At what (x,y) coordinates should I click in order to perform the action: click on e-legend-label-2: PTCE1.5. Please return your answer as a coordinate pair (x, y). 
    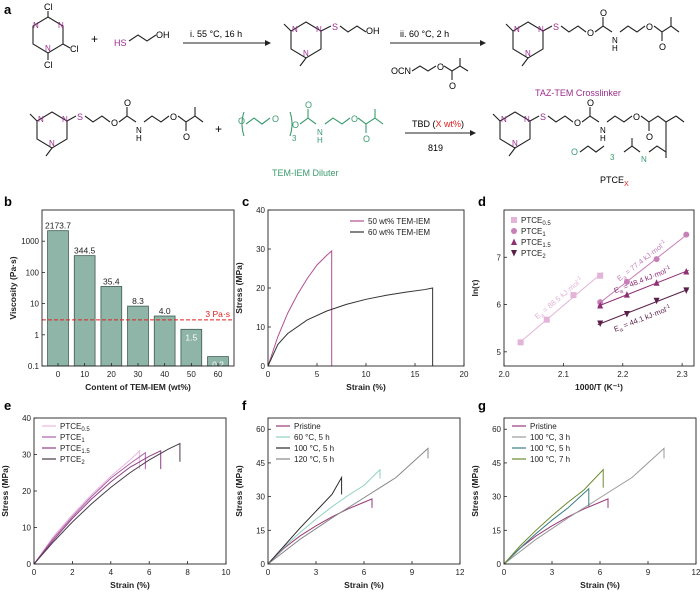
    Looking at the image, I should click on (75, 449).